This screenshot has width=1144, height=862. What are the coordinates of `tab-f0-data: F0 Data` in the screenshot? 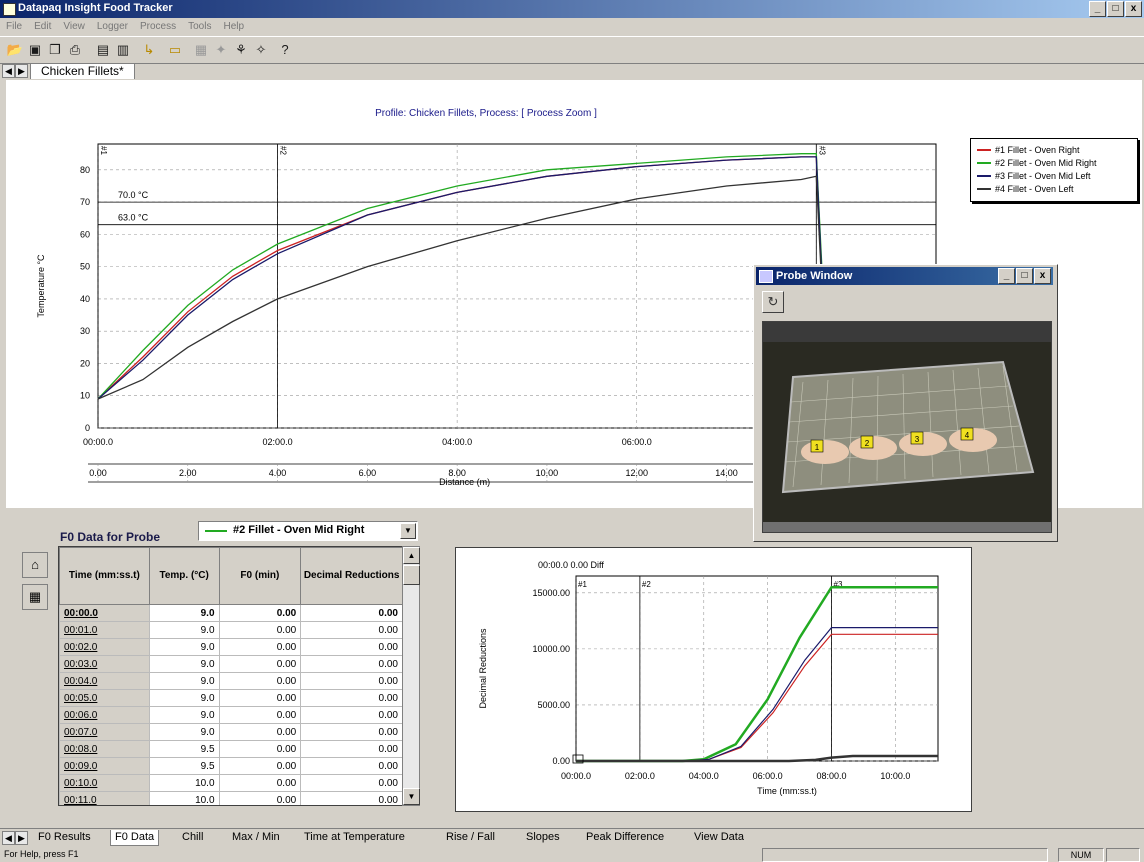 It's located at (135, 838).